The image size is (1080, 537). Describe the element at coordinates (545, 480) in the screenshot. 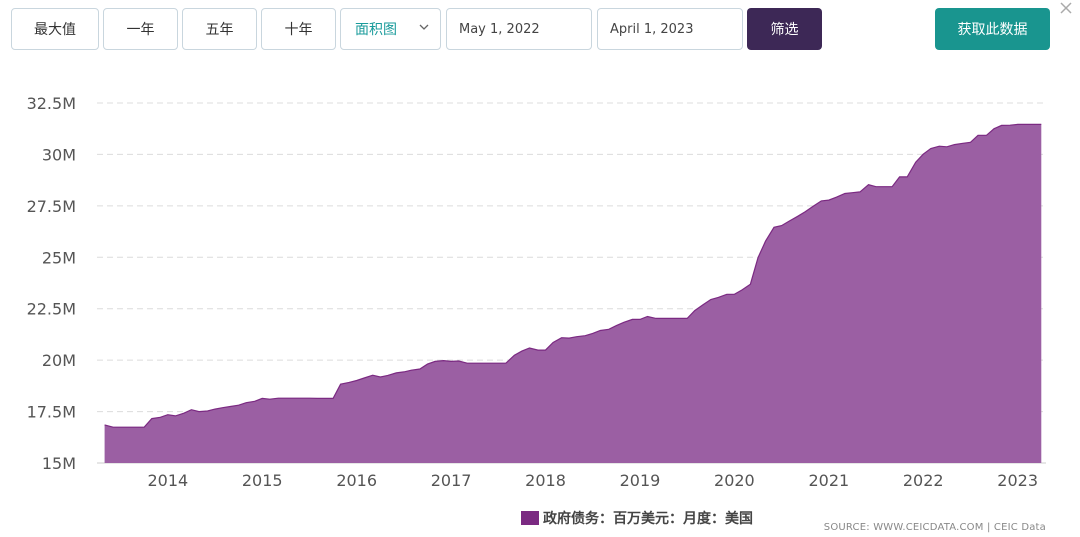

I see `x-tick-label: 2018` at that location.